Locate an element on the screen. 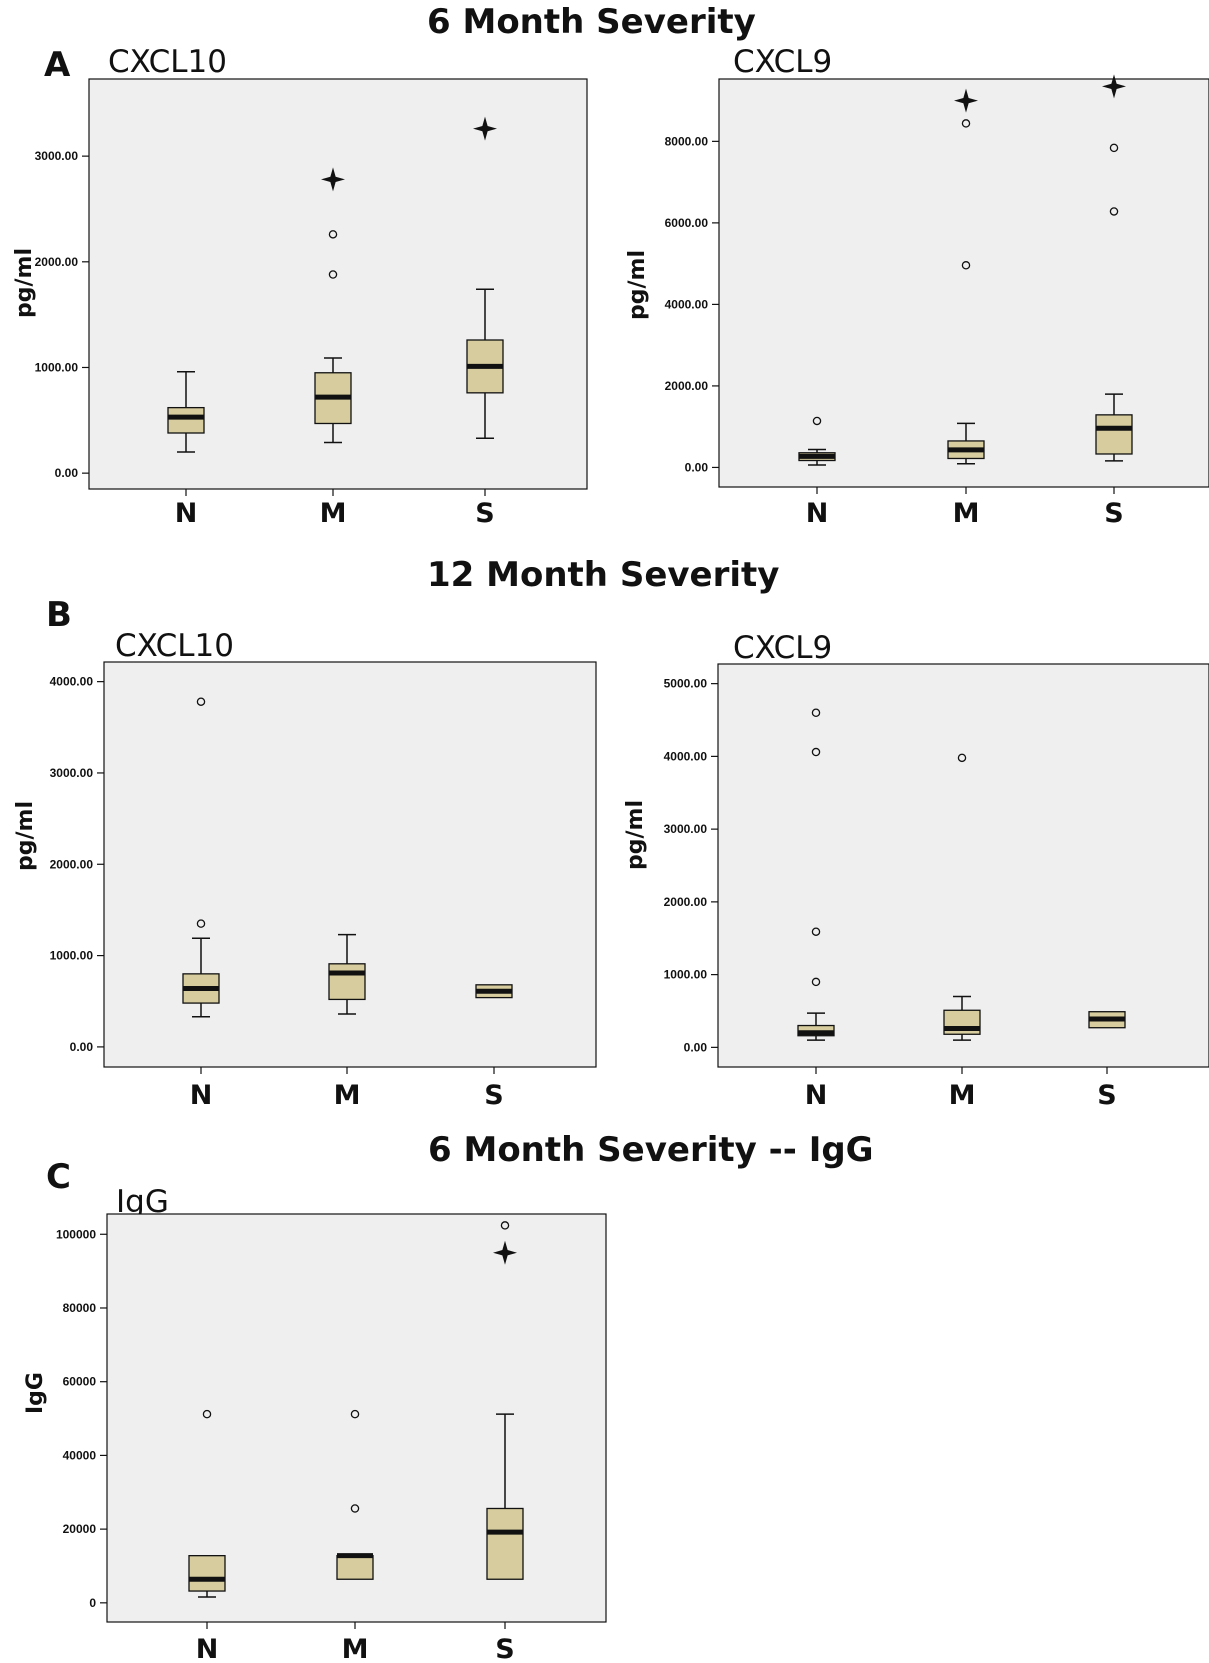  y-tick-label: 80000 is located at coordinates (80, 1308).